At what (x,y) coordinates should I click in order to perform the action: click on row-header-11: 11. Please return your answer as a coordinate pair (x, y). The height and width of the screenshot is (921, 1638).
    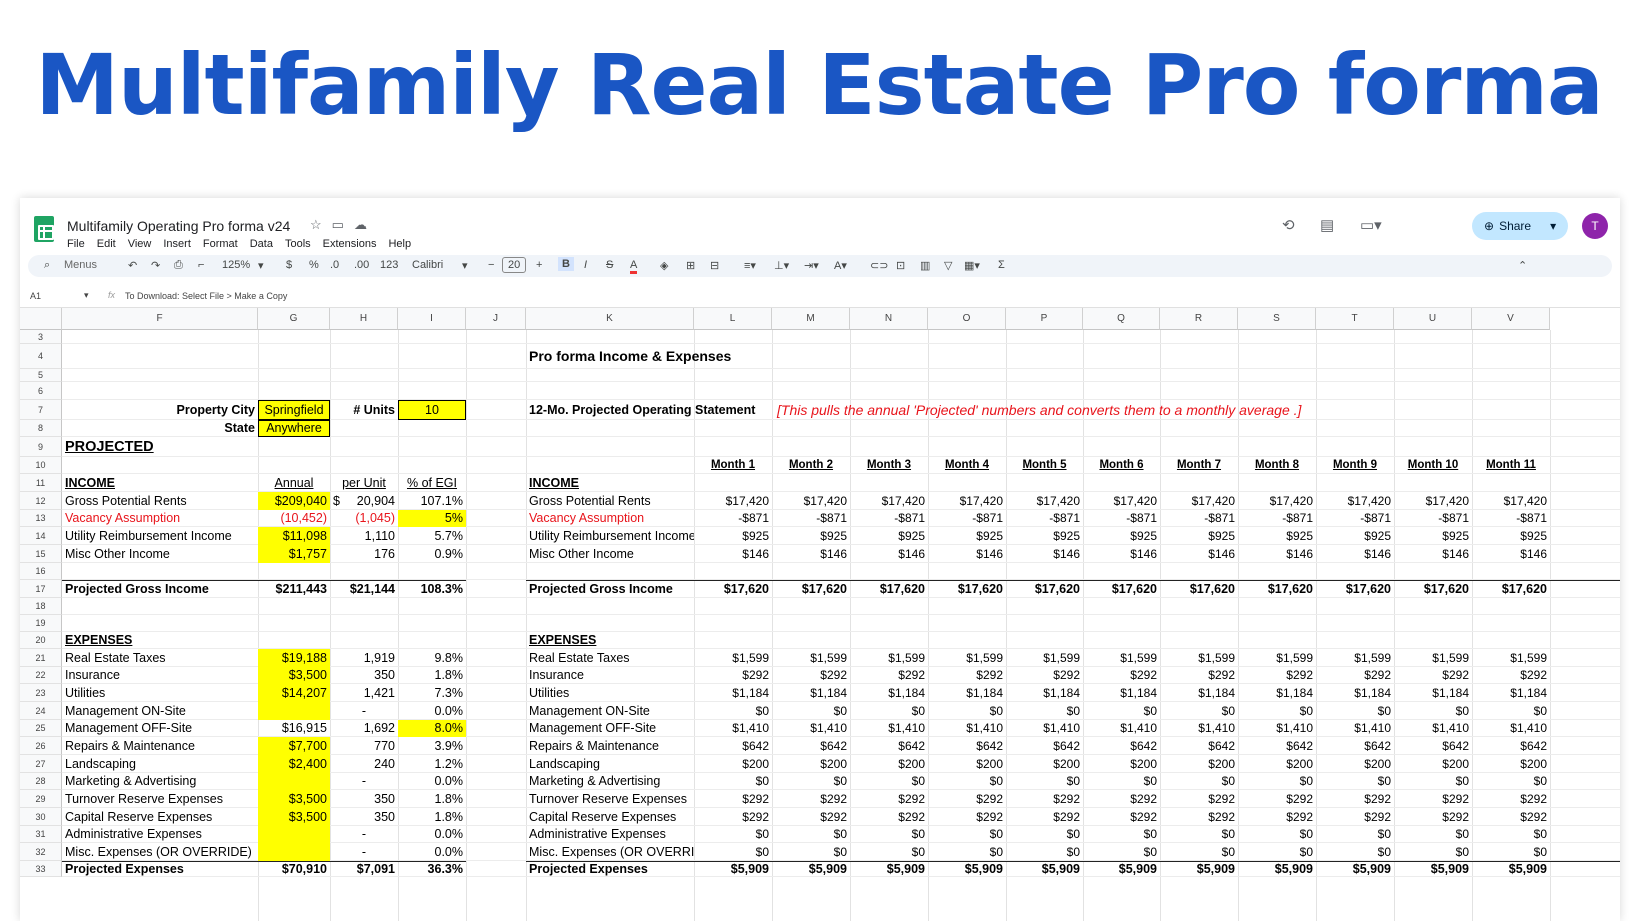
    Looking at the image, I should click on (41, 483).